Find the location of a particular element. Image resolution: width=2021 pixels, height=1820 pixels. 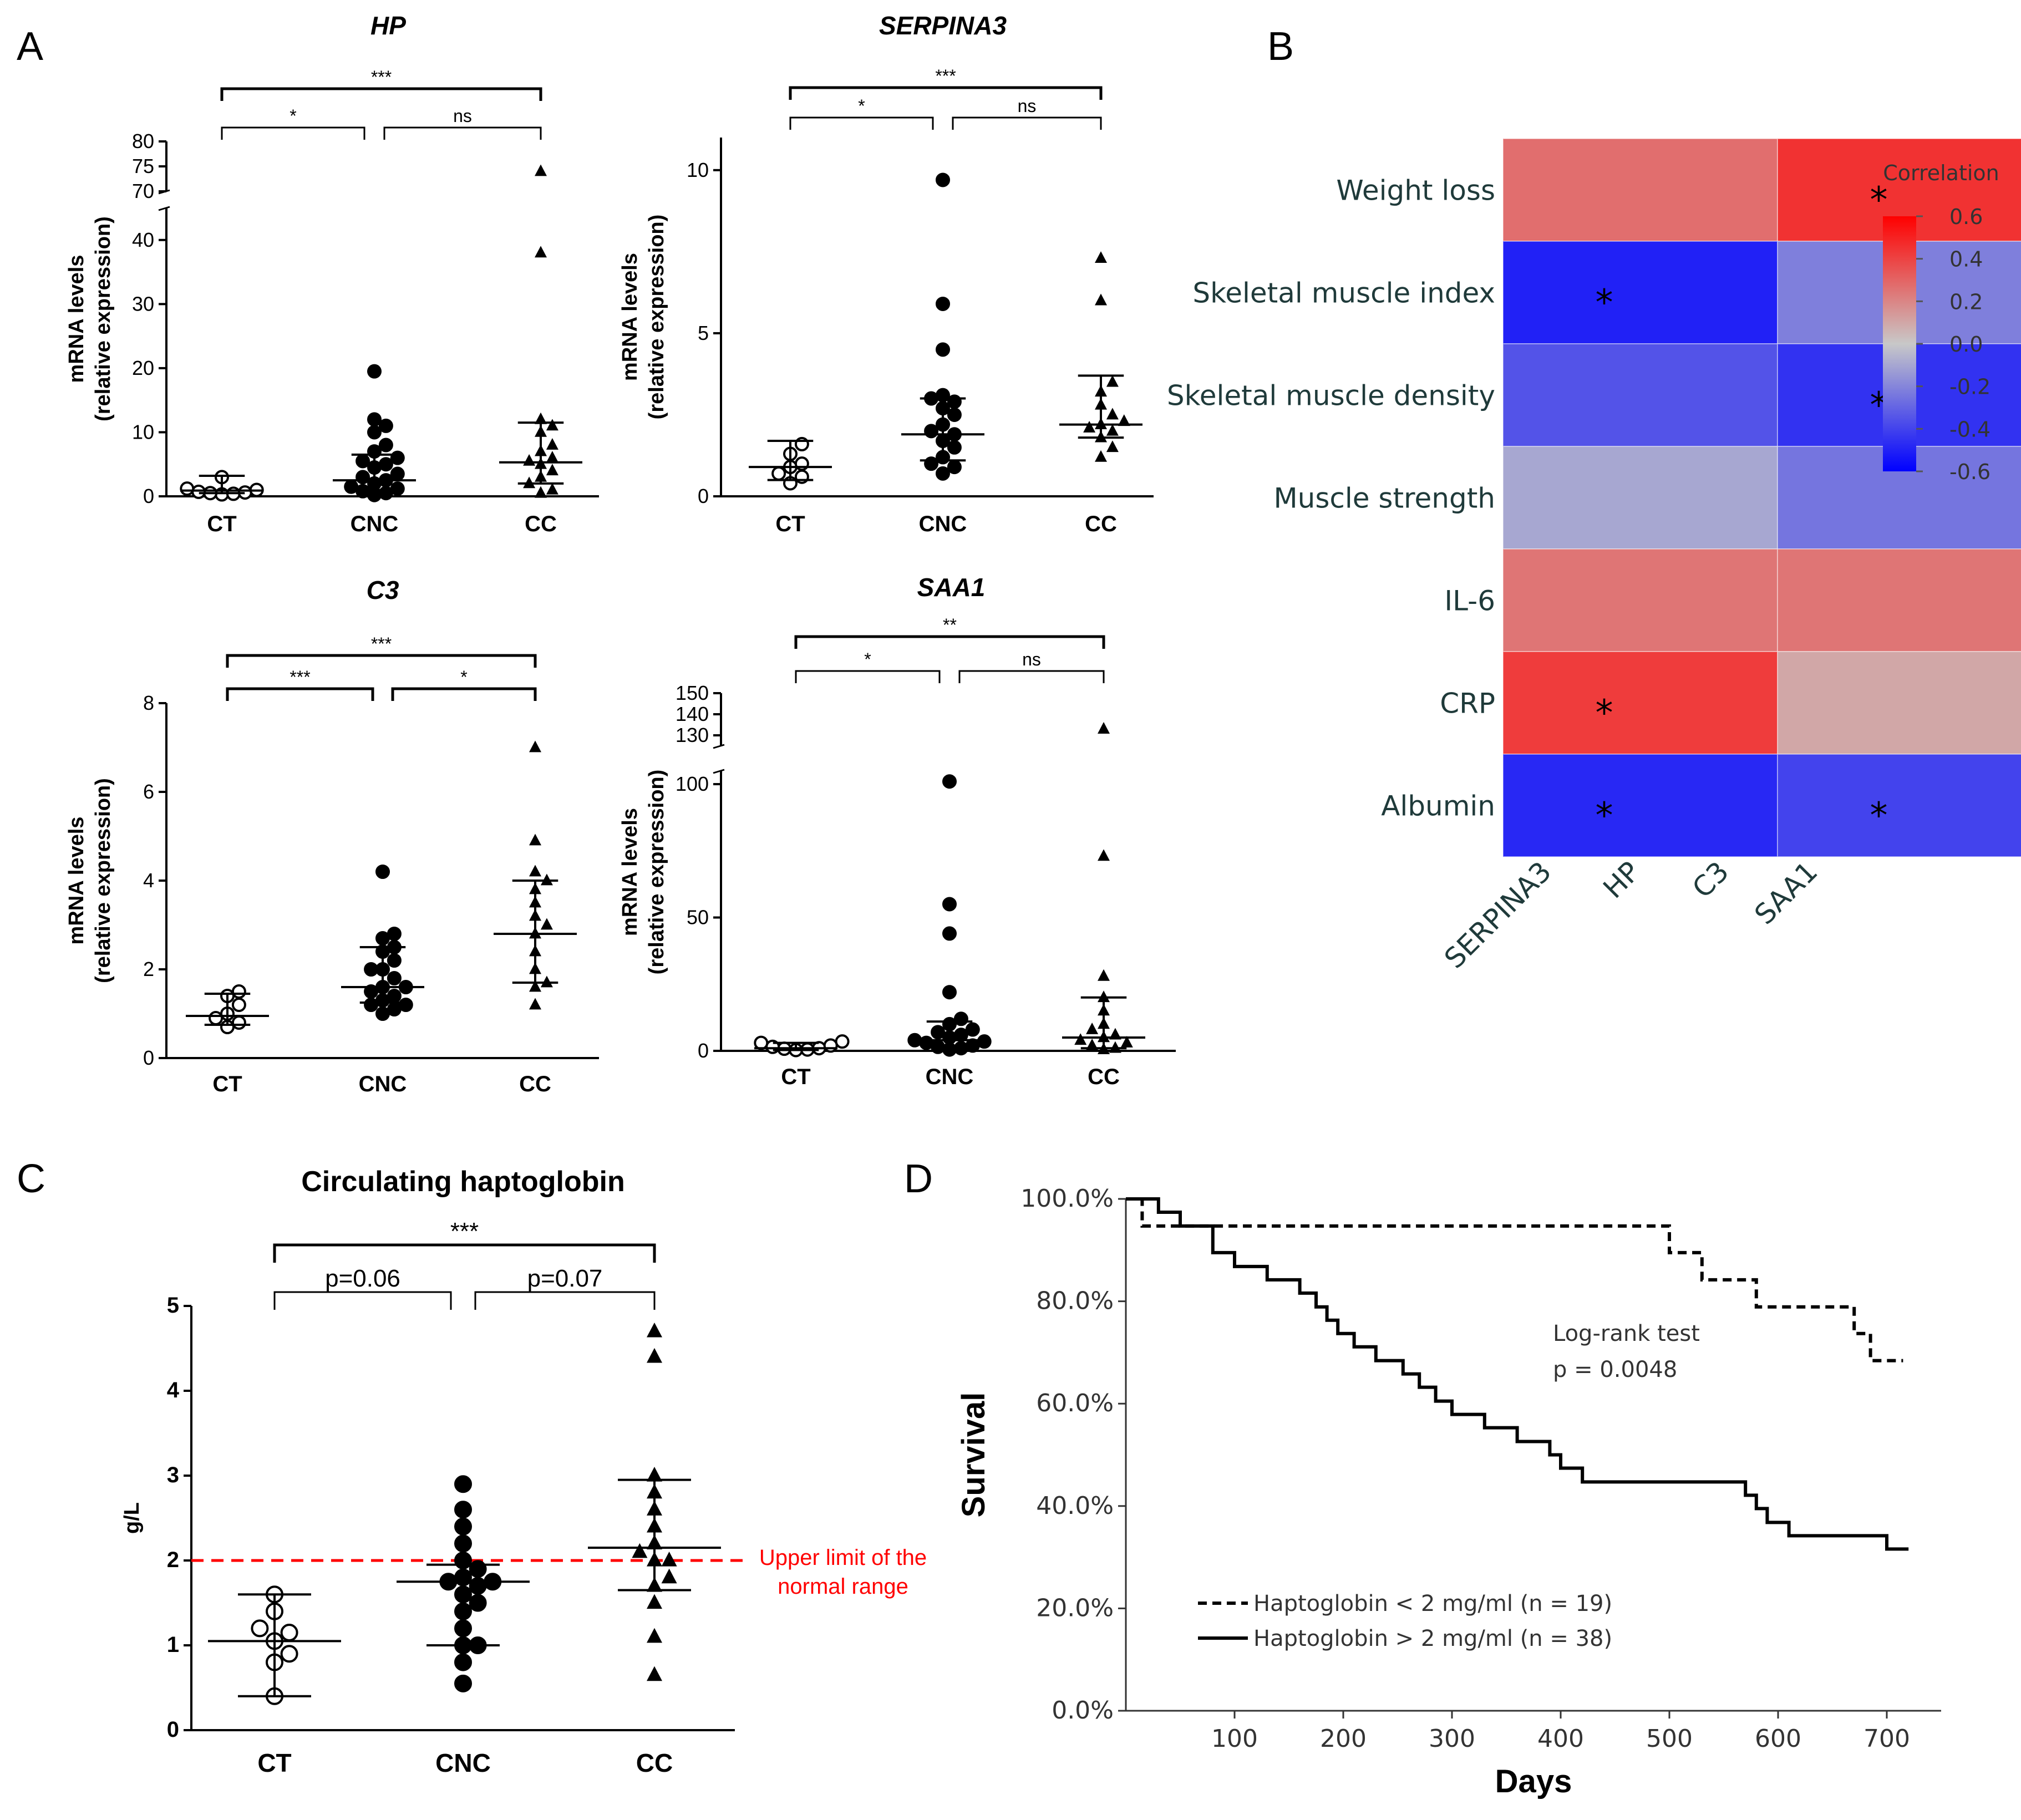

y-tick-label: 100.0% is located at coordinates (1067, 1198).